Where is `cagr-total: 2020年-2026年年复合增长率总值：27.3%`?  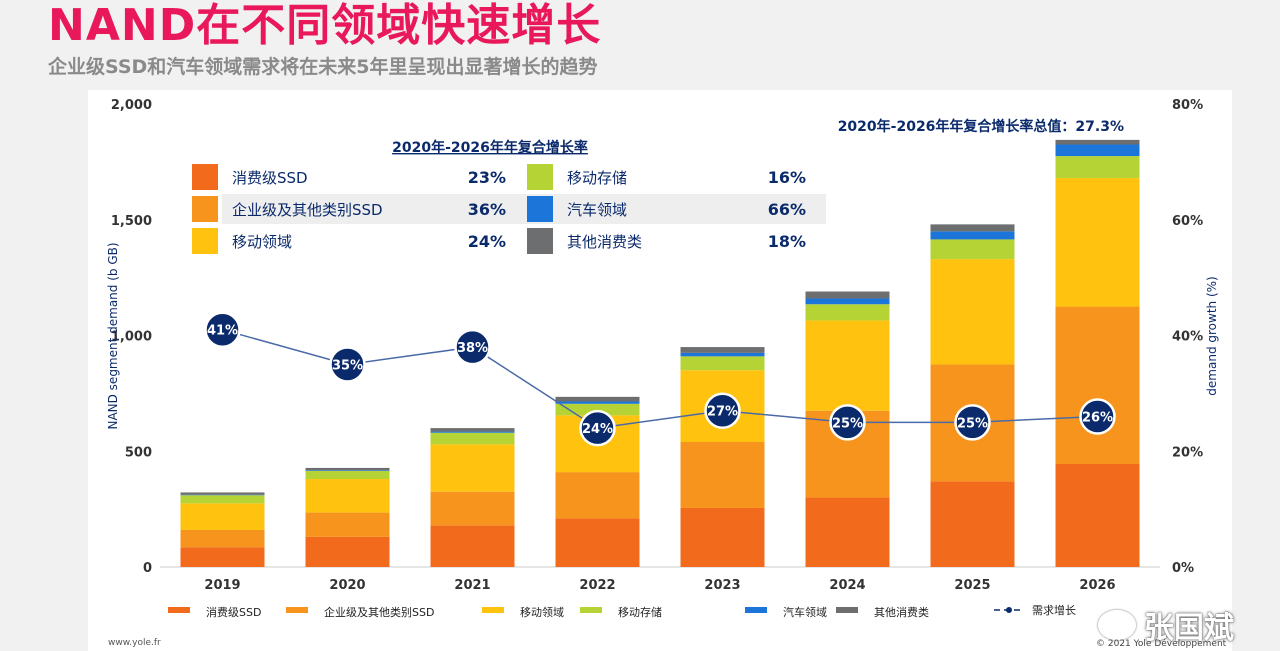
cagr-total: 2020年-2026年年复合增长率总值：27.3% is located at coordinates (981, 126).